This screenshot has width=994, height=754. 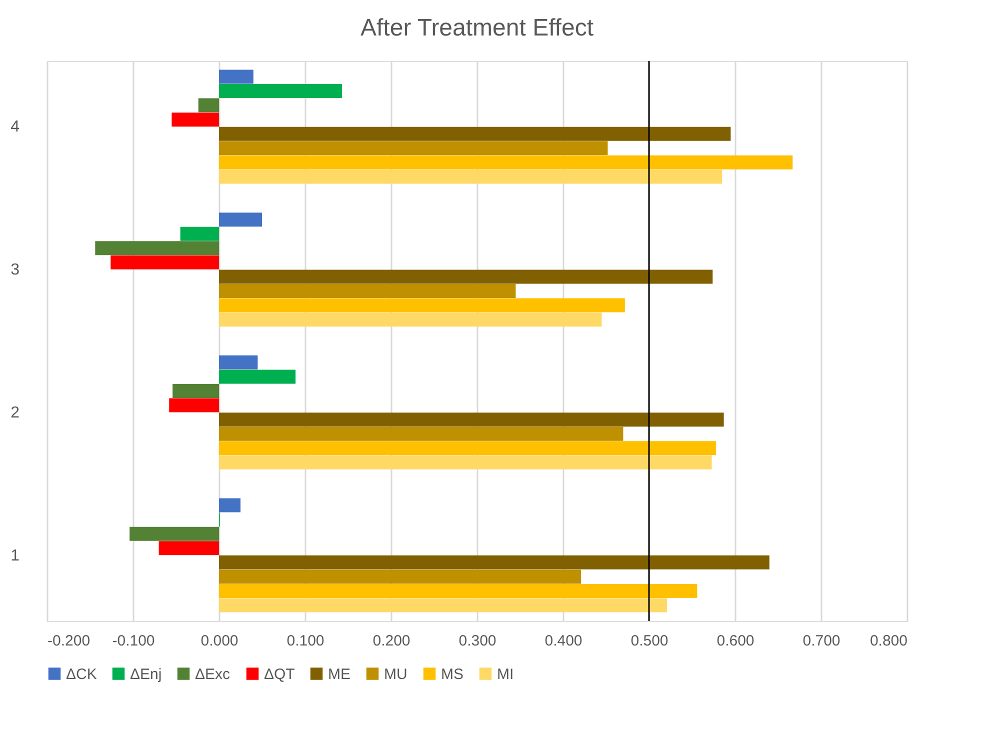 What do you see at coordinates (15, 127) in the screenshot?
I see `y-tick-label: 4` at bounding box center [15, 127].